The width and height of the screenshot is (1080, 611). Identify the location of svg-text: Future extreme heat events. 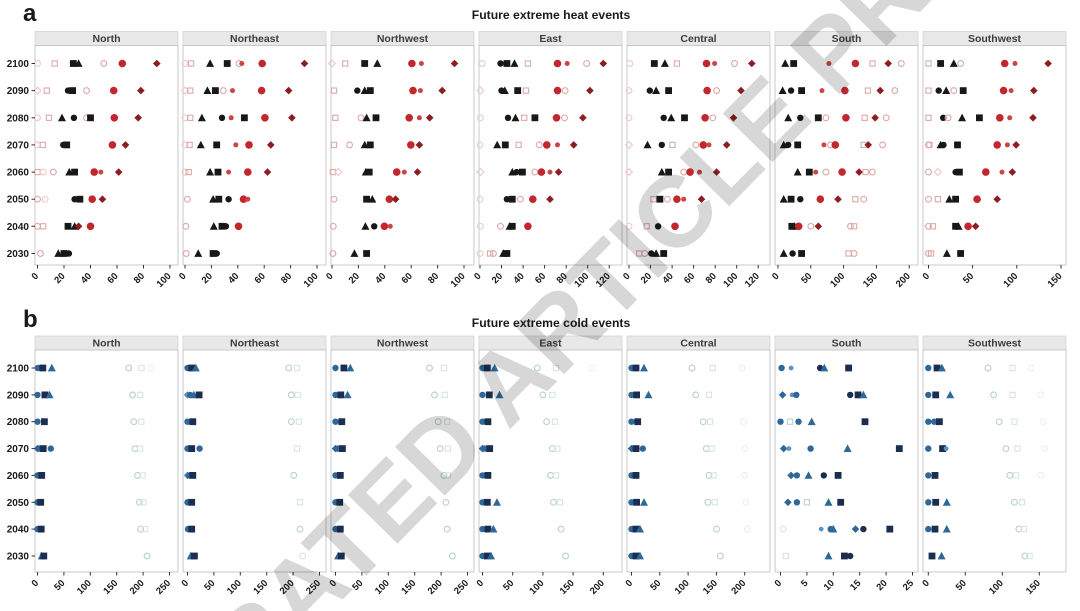
(551, 15).